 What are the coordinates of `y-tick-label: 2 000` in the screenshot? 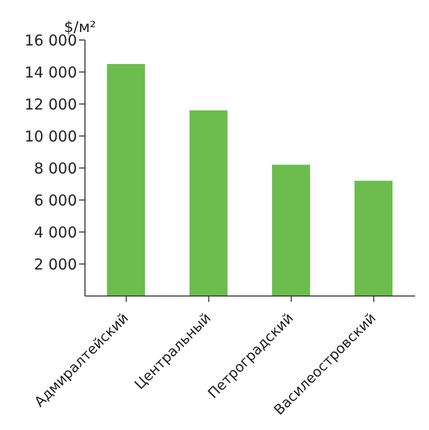 It's located at (55, 264).